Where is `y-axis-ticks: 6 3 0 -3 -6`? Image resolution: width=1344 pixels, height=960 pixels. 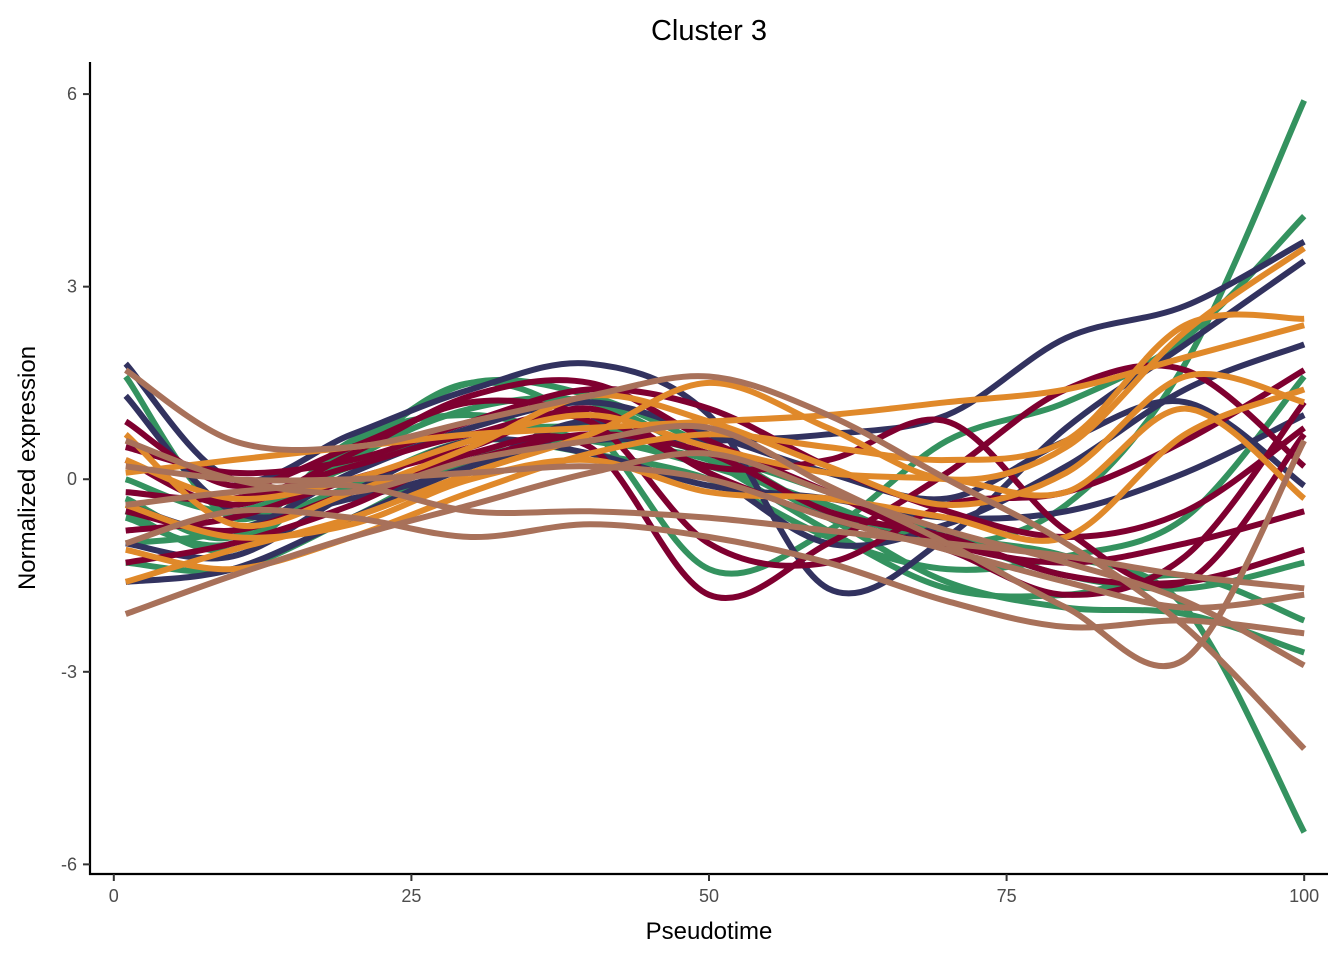 y-axis-ticks: 6 3 0 -3 -6 is located at coordinates (75, 479).